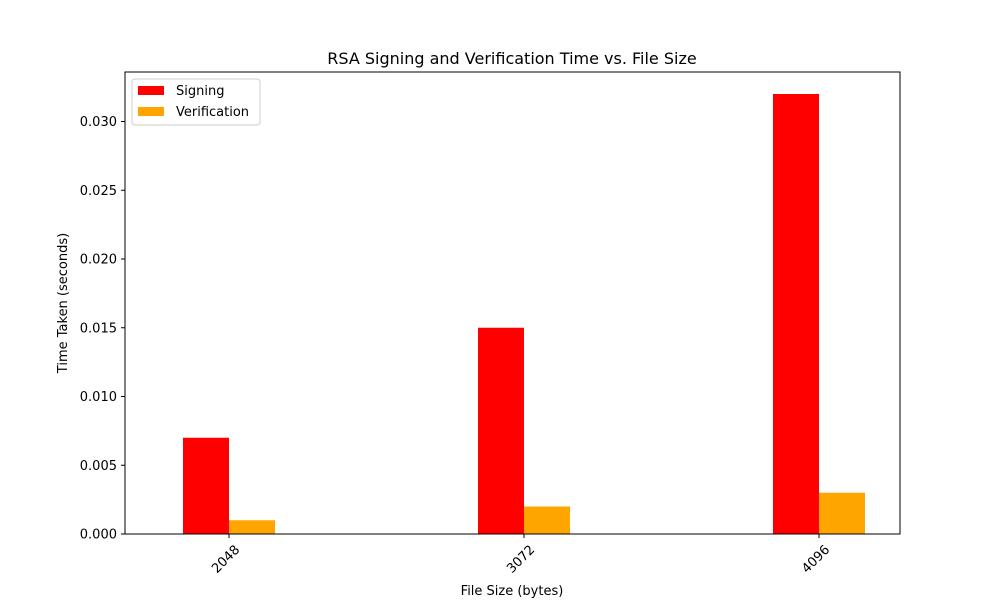 The image size is (1000, 600). Describe the element at coordinates (98, 535) in the screenshot. I see `y-tick-label: 0.000` at that location.